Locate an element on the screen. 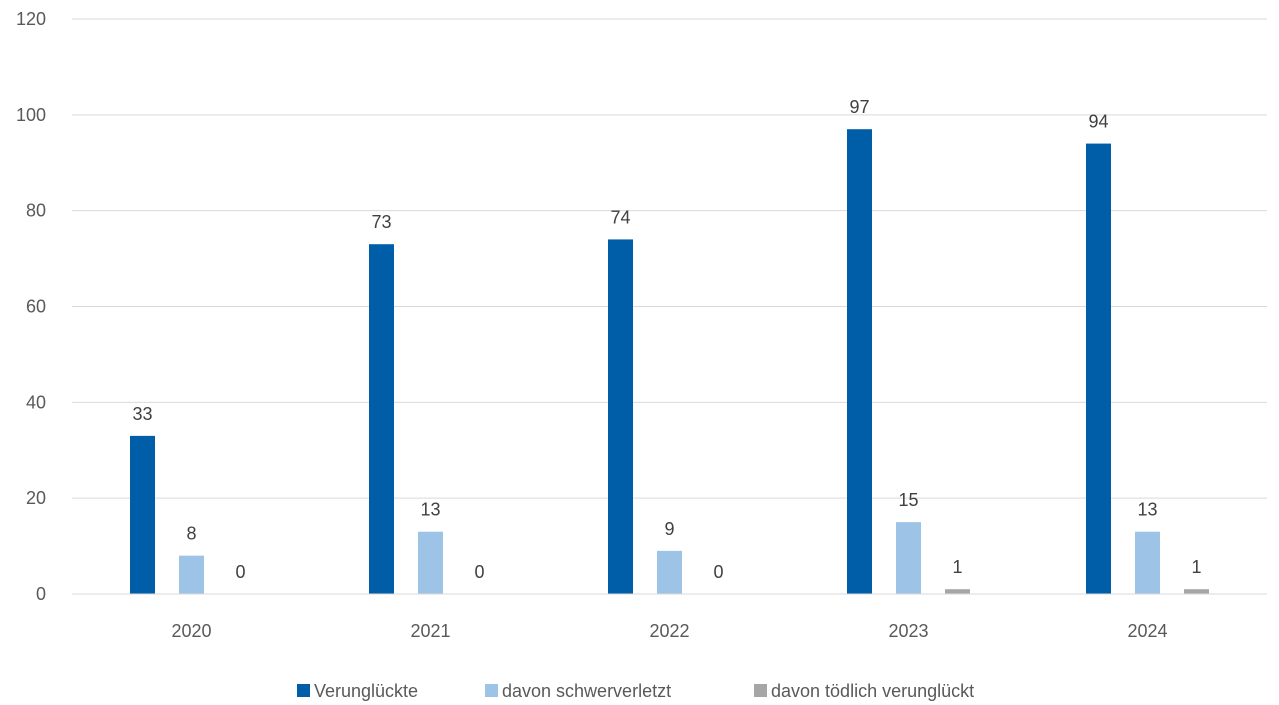 The width and height of the screenshot is (1279, 705). x-tick-label: 2021 is located at coordinates (430, 631).